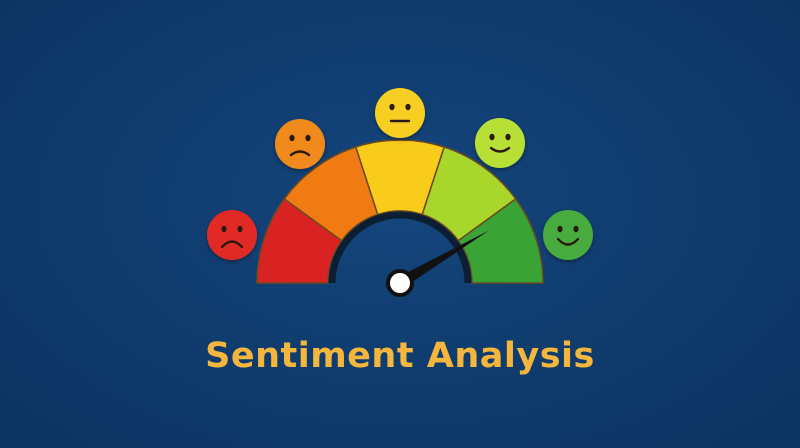 The width and height of the screenshot is (800, 448). What do you see at coordinates (442, 259) in the screenshot?
I see `needle-pointer` at bounding box center [442, 259].